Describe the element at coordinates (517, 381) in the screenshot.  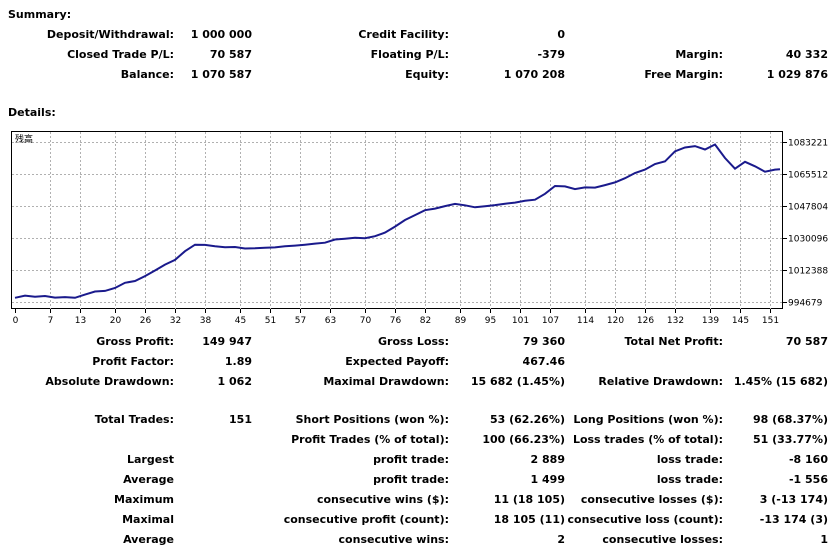
I see `maximal-drawdown-value: 15 682 (1.45%)` at that location.